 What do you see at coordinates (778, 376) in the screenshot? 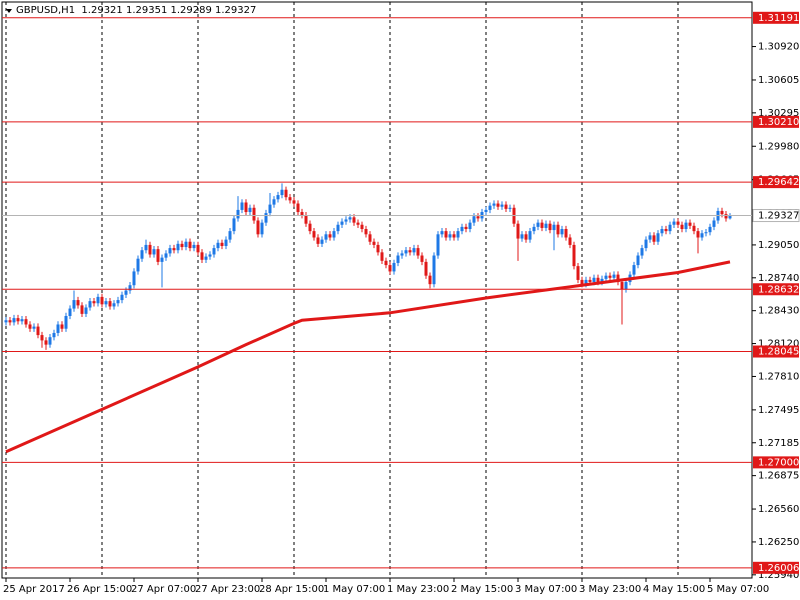
I see `y-tick-label: 1.27810` at bounding box center [778, 376].